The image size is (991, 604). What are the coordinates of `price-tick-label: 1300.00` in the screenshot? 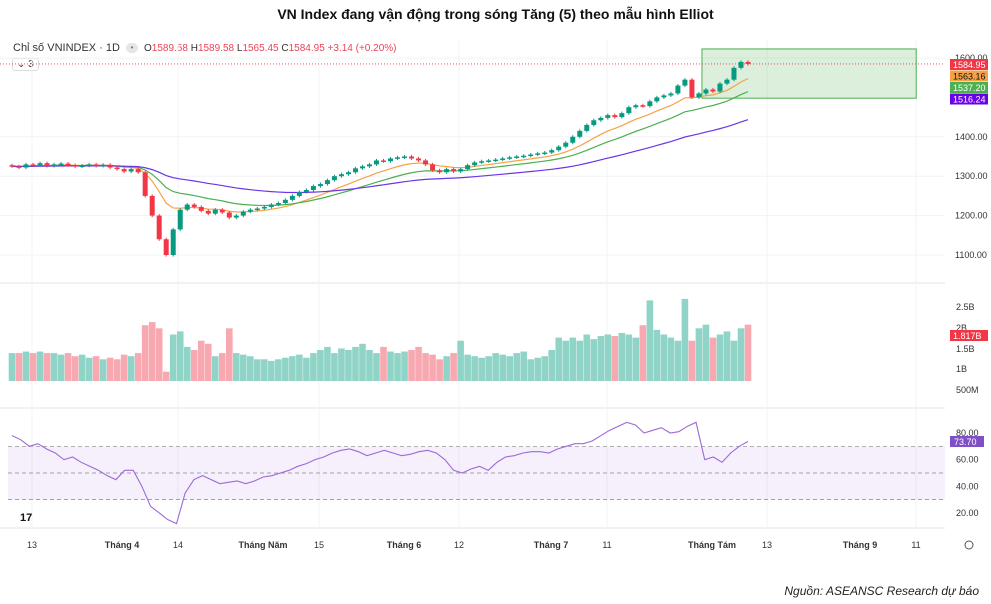 It's located at (971, 176).